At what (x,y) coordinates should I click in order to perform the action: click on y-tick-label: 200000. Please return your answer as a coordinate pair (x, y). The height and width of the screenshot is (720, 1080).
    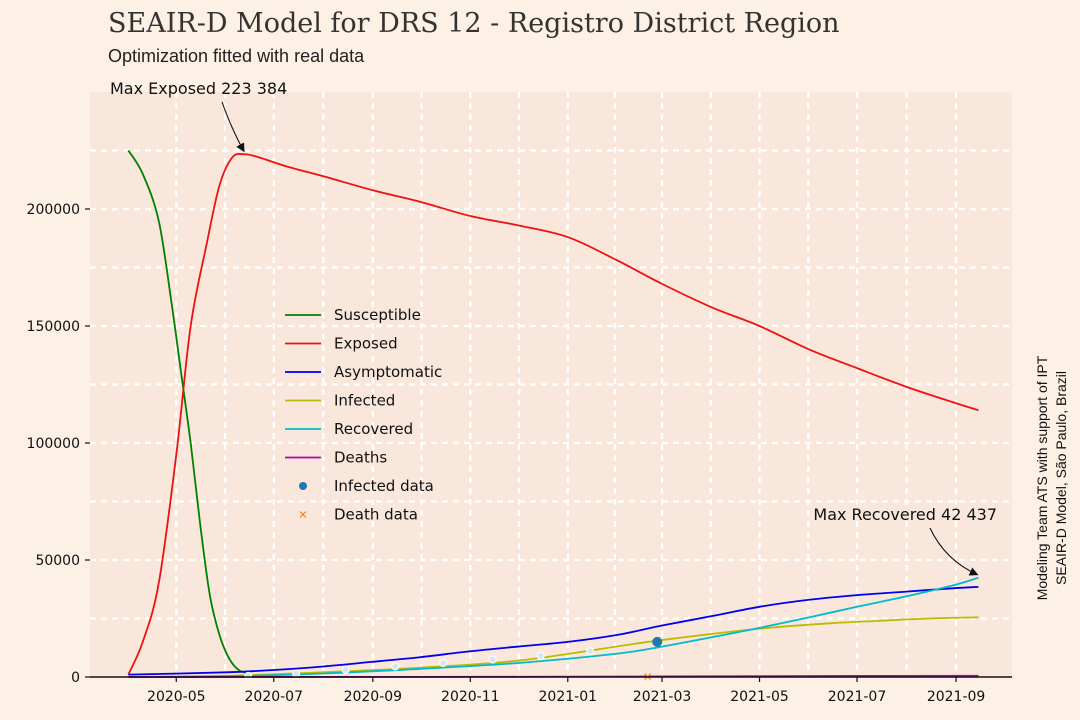
    Looking at the image, I should click on (53, 210).